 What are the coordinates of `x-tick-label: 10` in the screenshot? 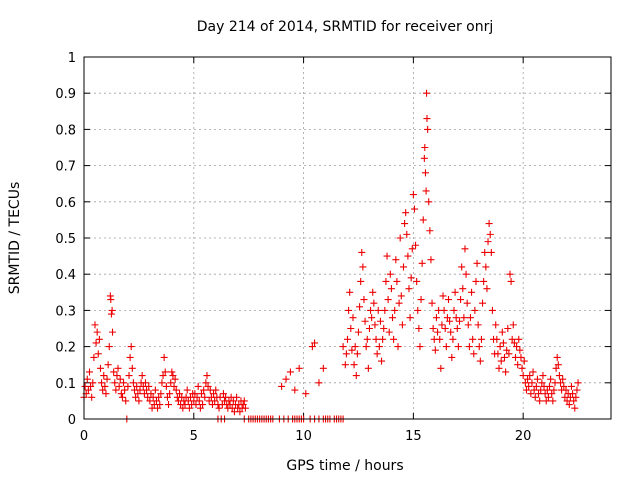 It's located at (303, 436).